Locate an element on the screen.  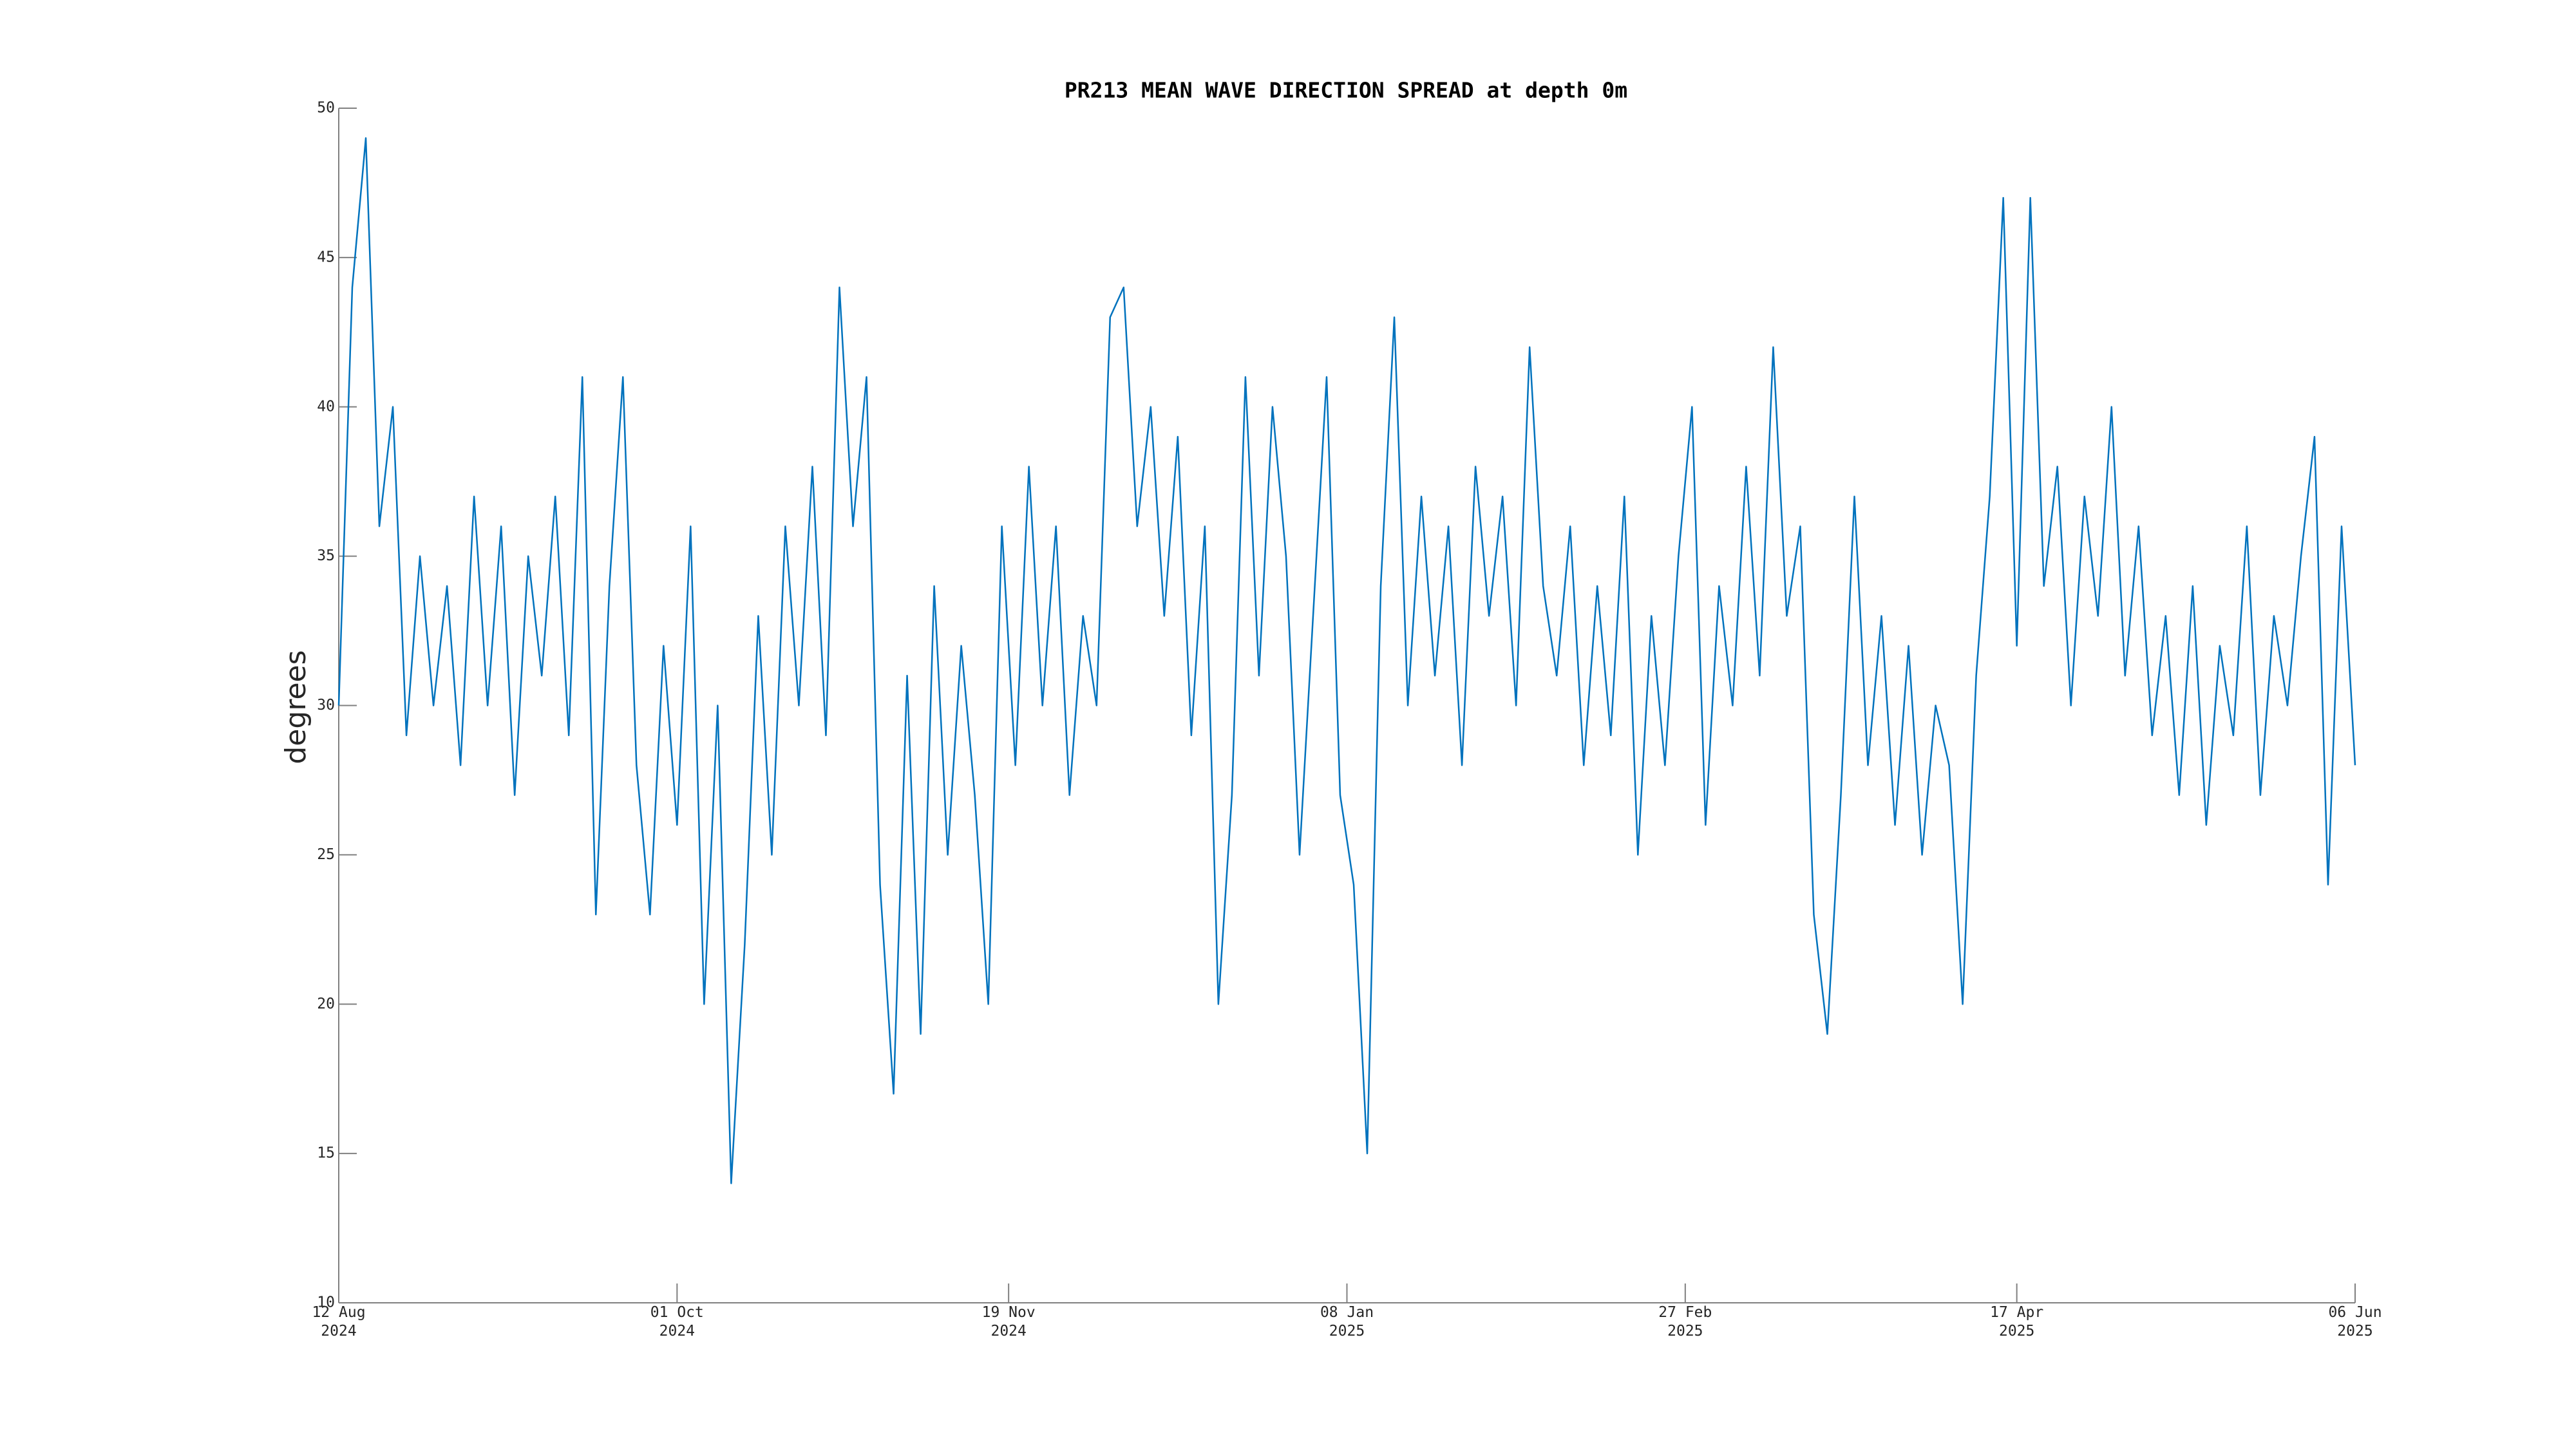
x-tick-label-line: 27 Feb is located at coordinates (1685, 1313).